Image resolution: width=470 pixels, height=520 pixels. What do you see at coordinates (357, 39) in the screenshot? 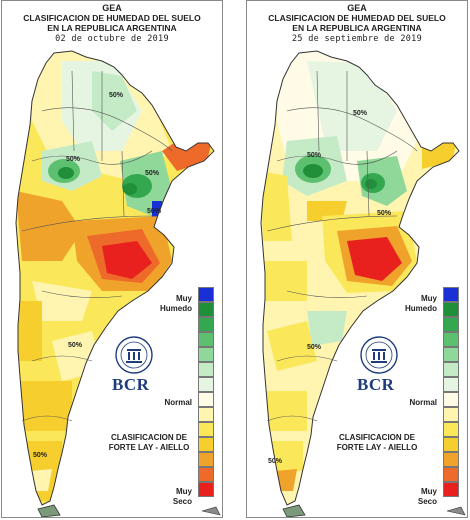
I see `map-date: 25 de septiembre de 2019` at bounding box center [357, 39].